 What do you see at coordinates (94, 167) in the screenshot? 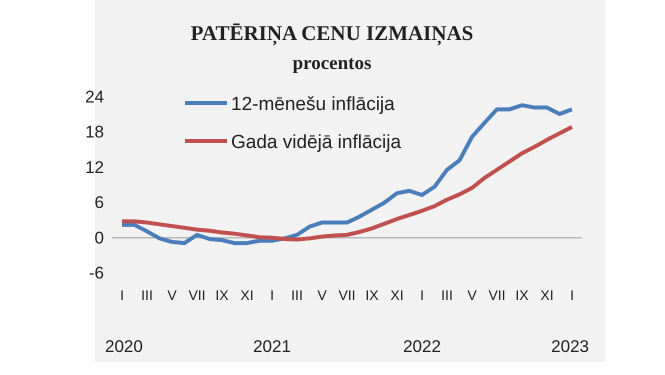
I see `y-tick-label: 12` at bounding box center [94, 167].